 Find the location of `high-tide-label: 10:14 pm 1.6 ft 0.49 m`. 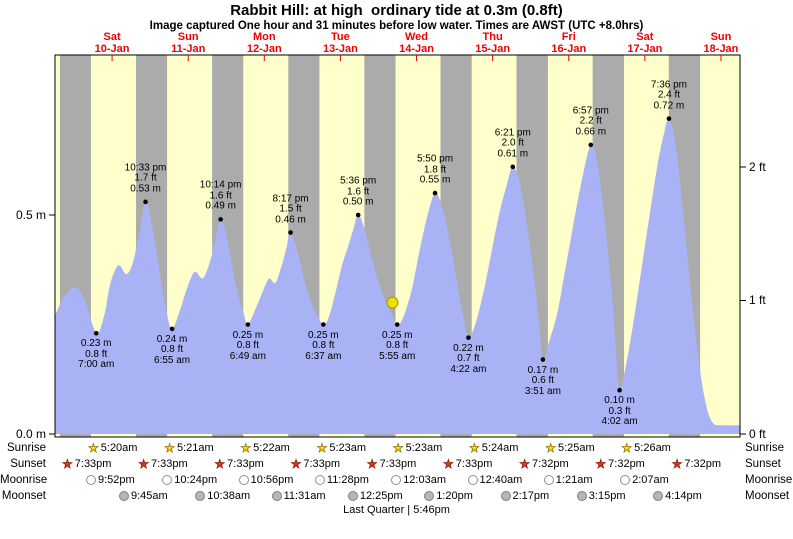

high-tide-label: 10:14 pm 1.6 ft 0.49 m is located at coordinates (220, 196).